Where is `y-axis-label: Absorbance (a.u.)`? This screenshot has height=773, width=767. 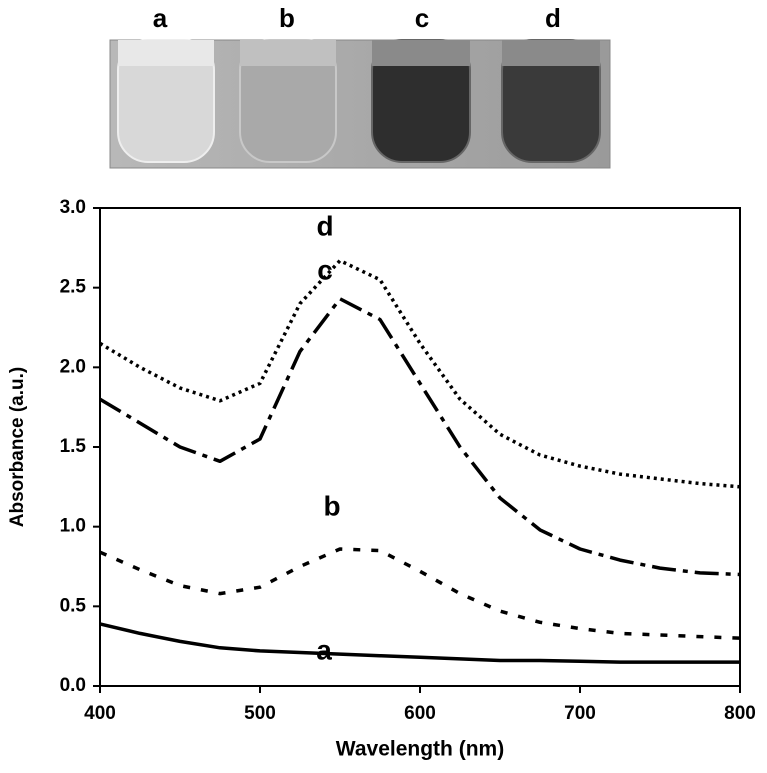 y-axis-label: Absorbance (a.u.) is located at coordinates (17, 447).